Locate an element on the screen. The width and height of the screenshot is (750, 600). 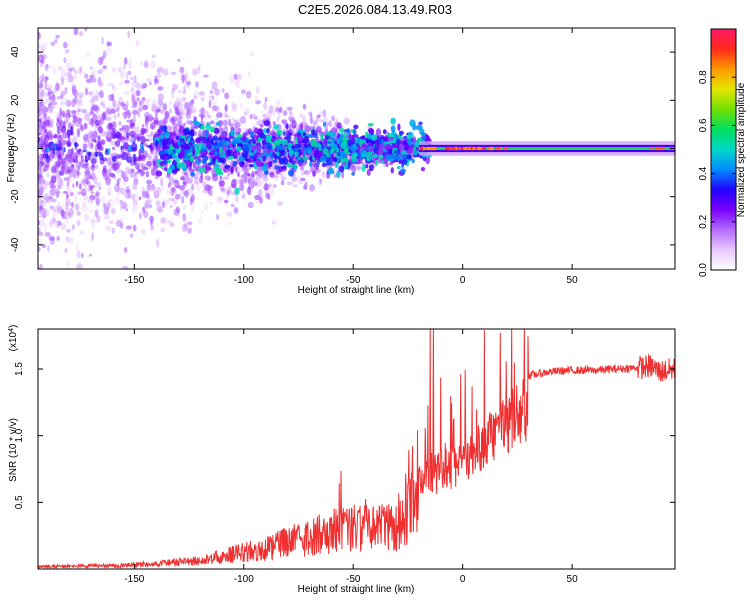
spectrogram-ytick-label: -20 is located at coordinates (15, 196).